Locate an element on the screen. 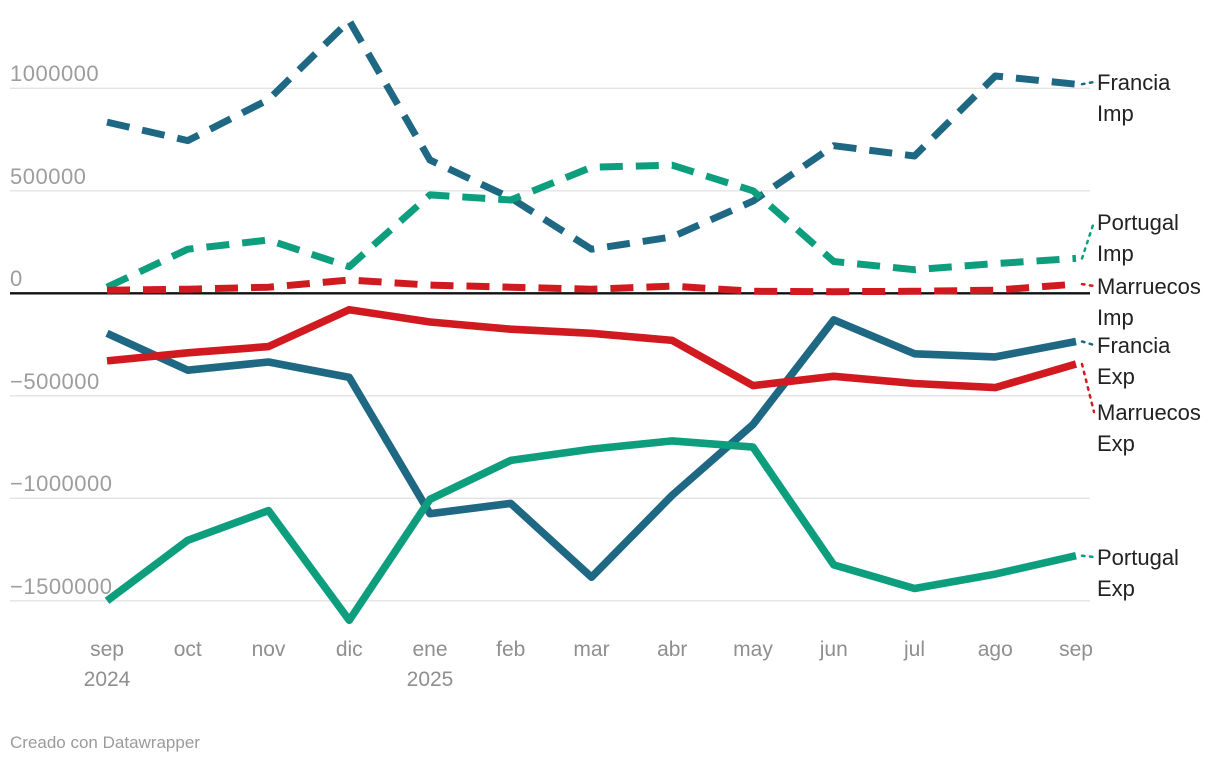  y-tick-label: −1000000 is located at coordinates (61, 484).